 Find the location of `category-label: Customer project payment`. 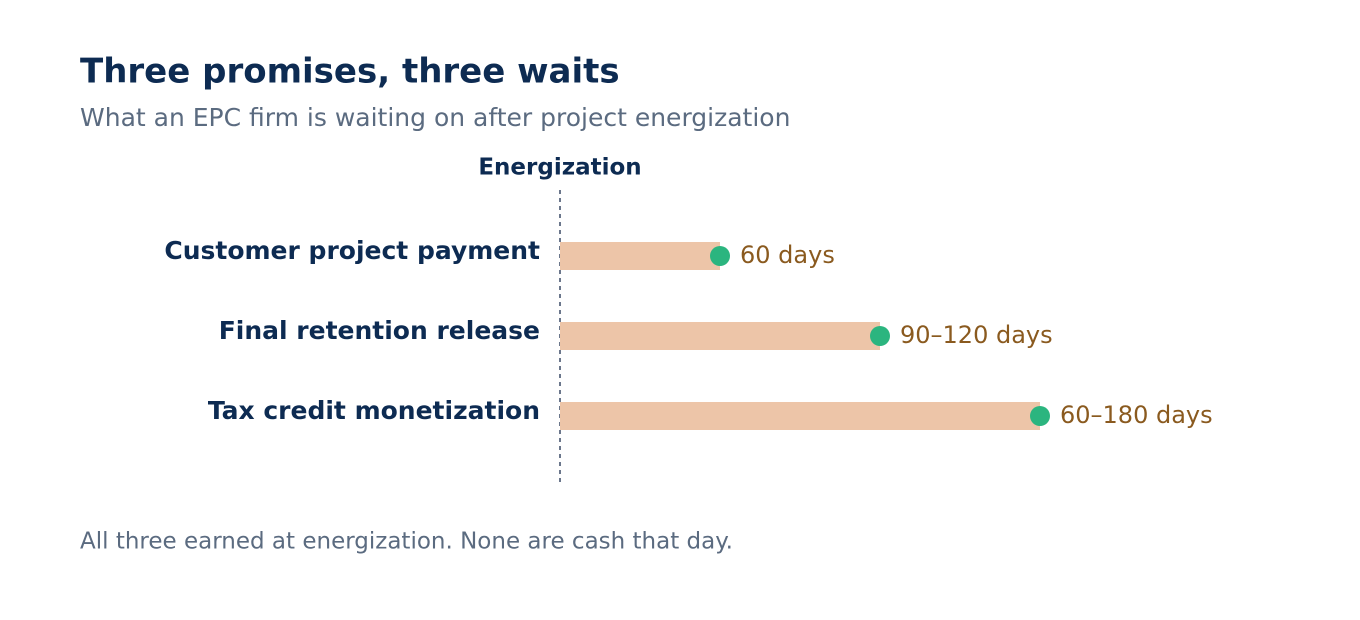

category-label: Customer project payment is located at coordinates (352, 250).